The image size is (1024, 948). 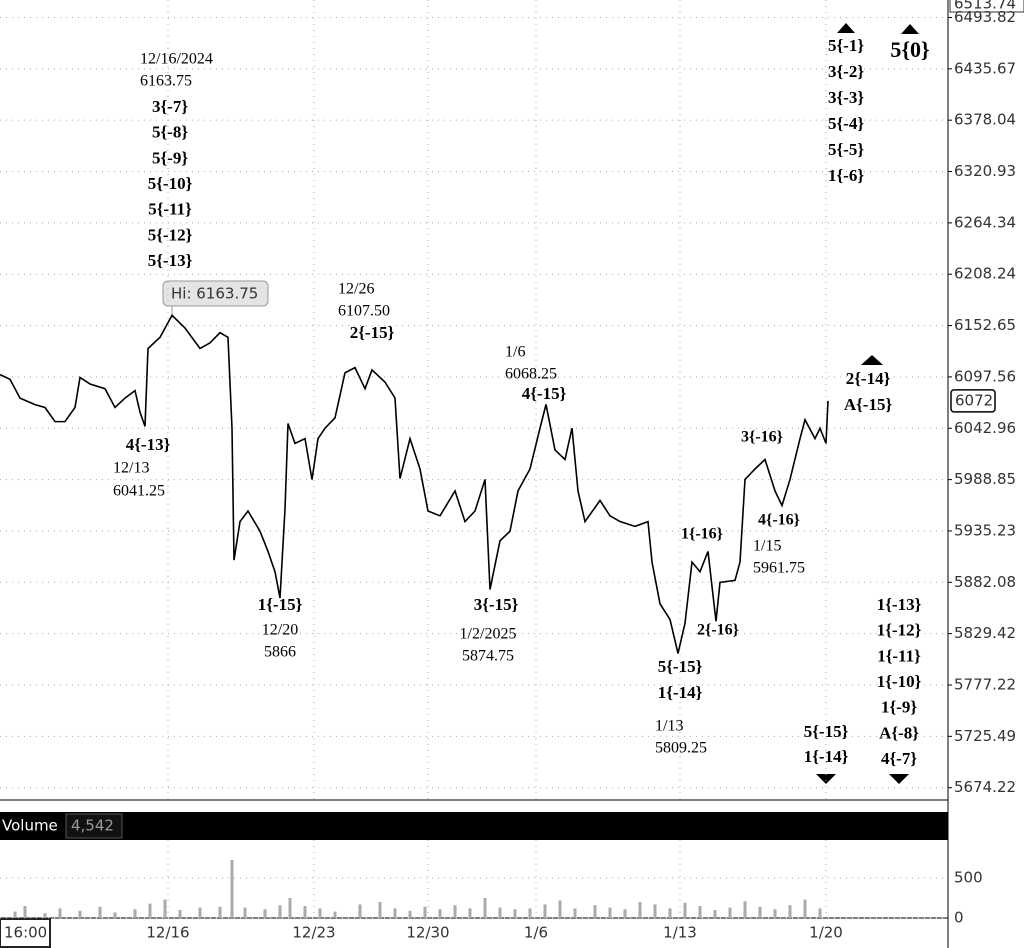 I want to click on wave-label: 5809.25, so click(x=681, y=748).